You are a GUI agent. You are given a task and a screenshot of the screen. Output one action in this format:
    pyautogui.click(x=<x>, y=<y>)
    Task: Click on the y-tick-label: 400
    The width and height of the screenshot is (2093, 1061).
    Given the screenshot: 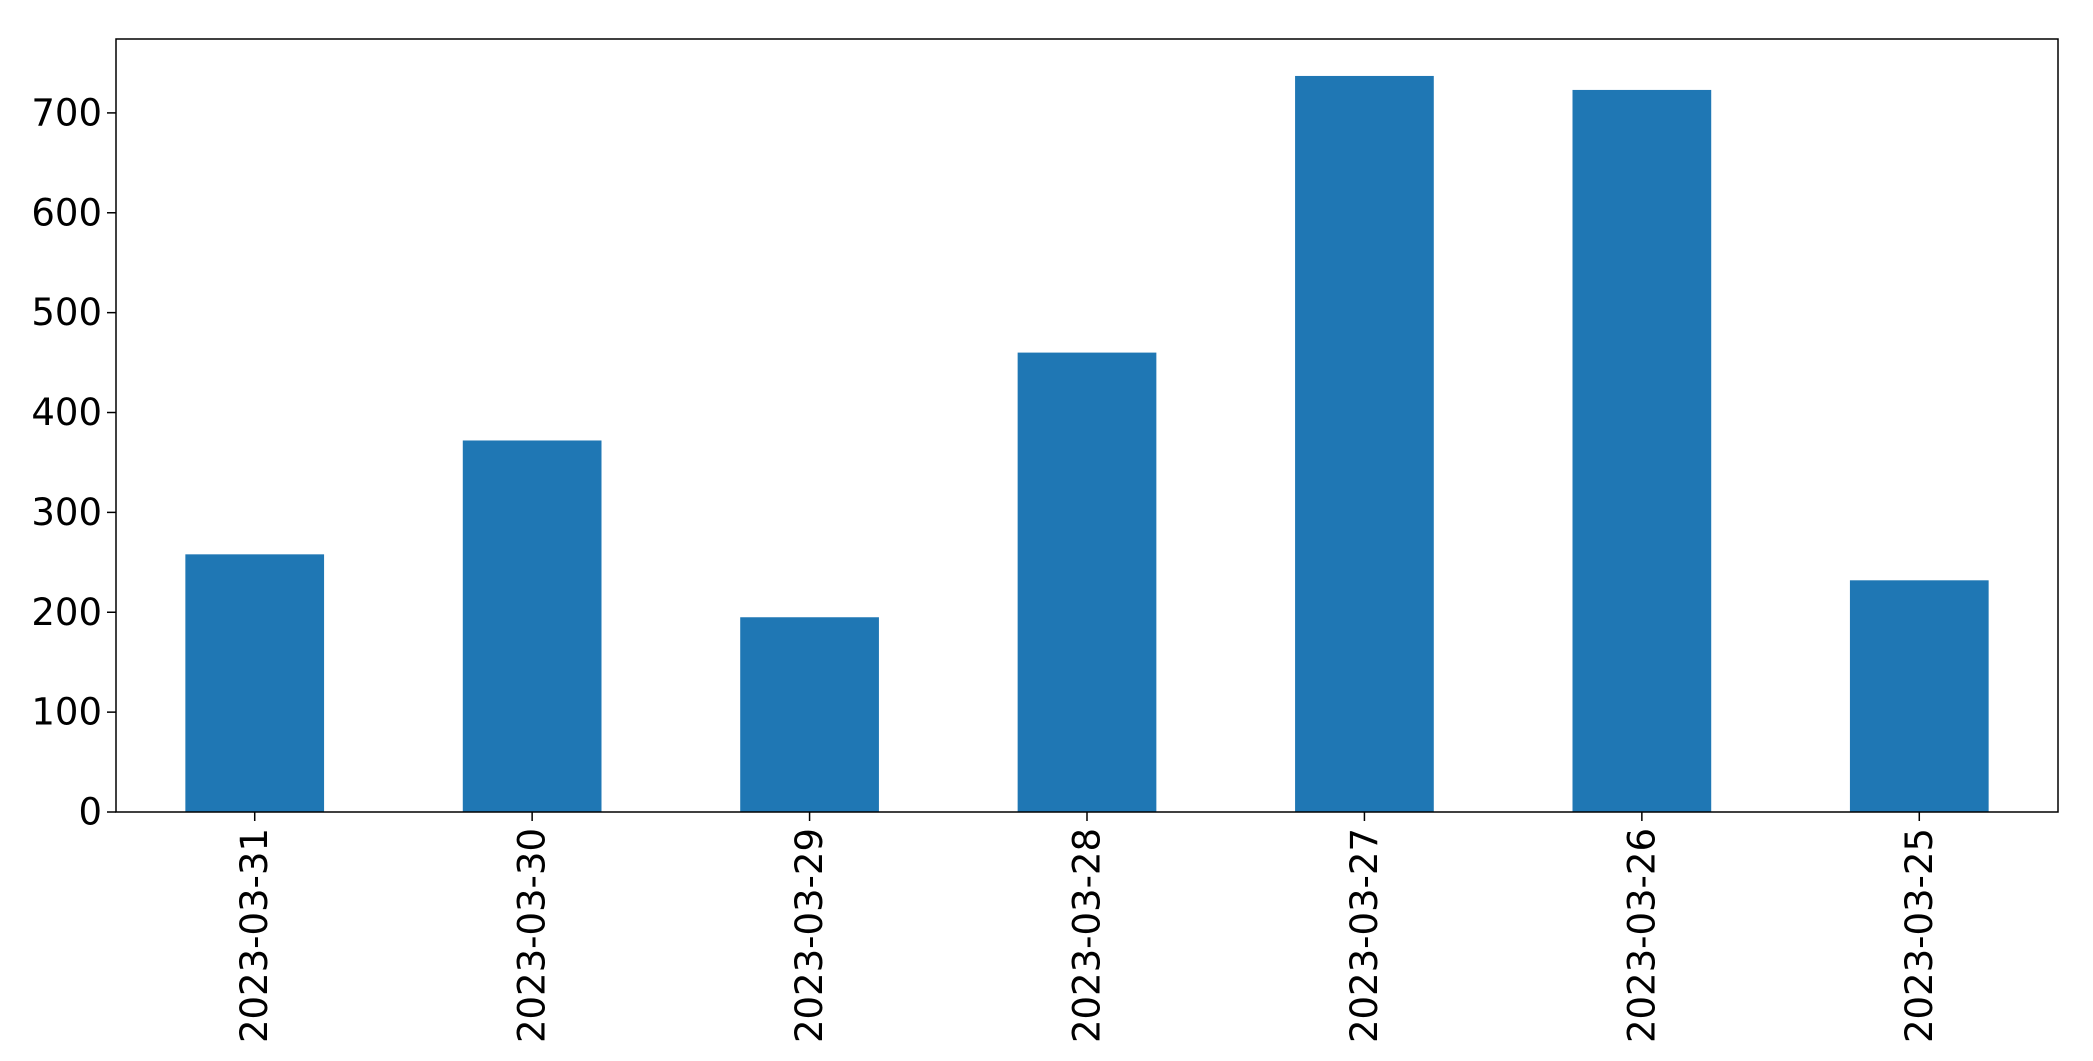 What is the action you would take?
    pyautogui.click(x=66, y=412)
    